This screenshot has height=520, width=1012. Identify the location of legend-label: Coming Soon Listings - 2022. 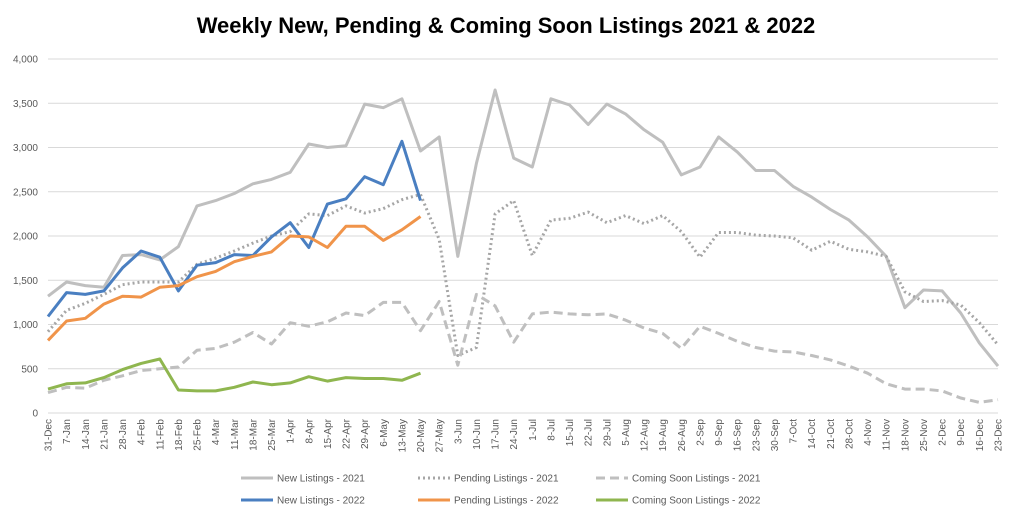
(696, 501).